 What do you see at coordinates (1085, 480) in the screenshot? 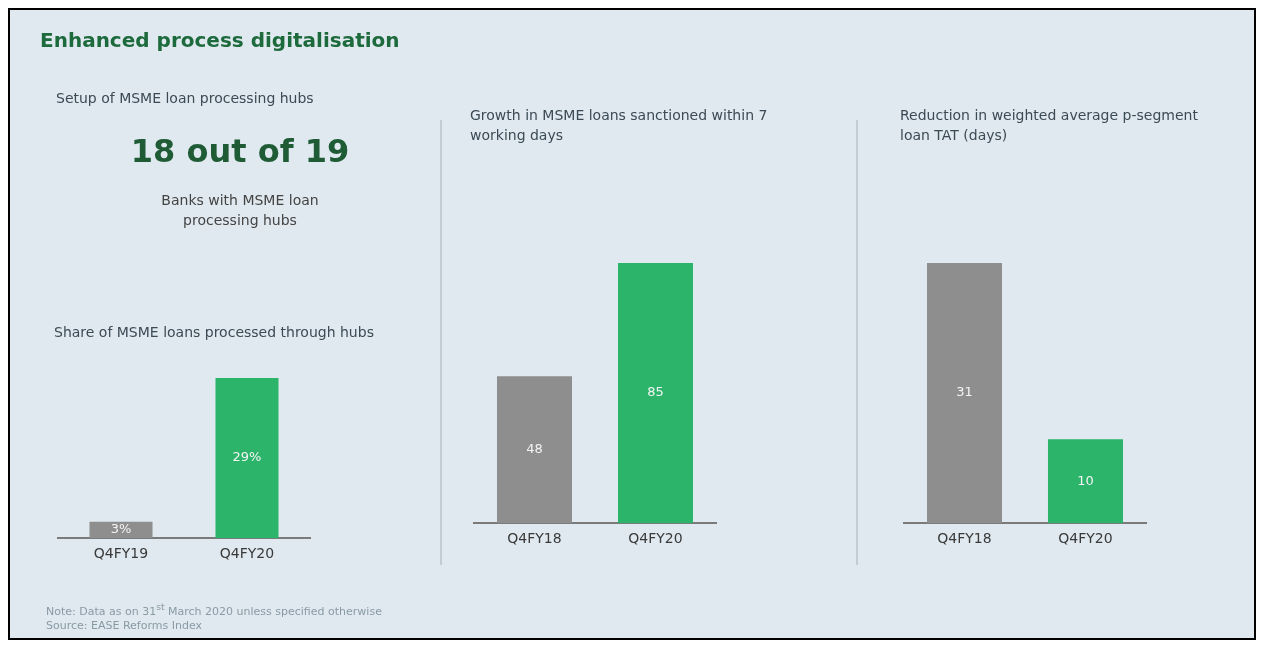
I see `data-label: 10` at bounding box center [1085, 480].